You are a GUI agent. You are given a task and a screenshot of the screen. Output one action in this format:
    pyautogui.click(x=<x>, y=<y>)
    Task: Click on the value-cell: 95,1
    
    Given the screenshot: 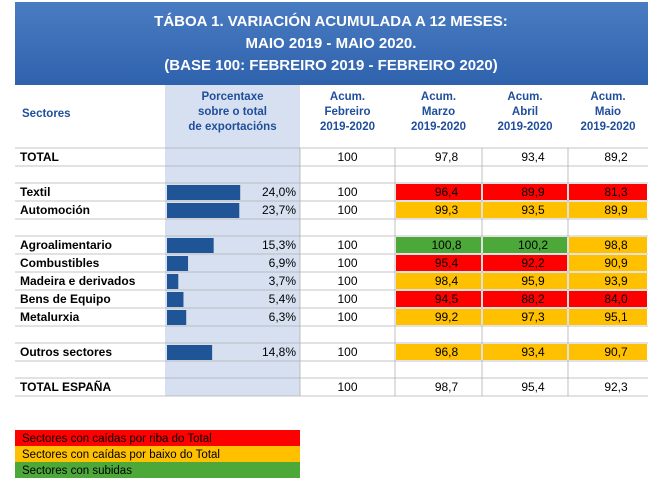 What is the action you would take?
    pyautogui.click(x=616, y=317)
    